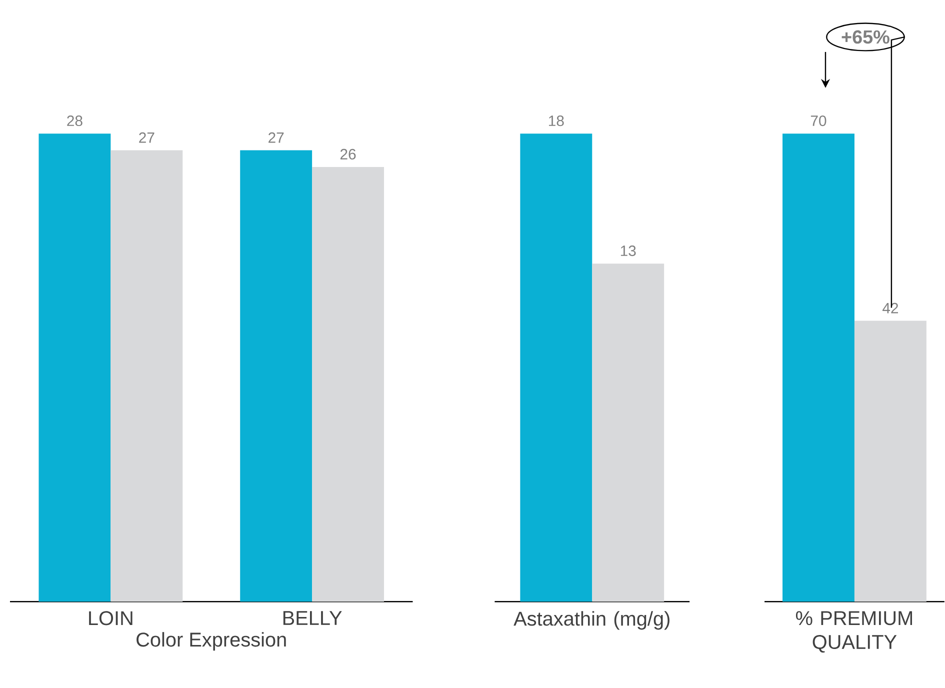  I want to click on x-axis-title: Color Expression, so click(211, 641).